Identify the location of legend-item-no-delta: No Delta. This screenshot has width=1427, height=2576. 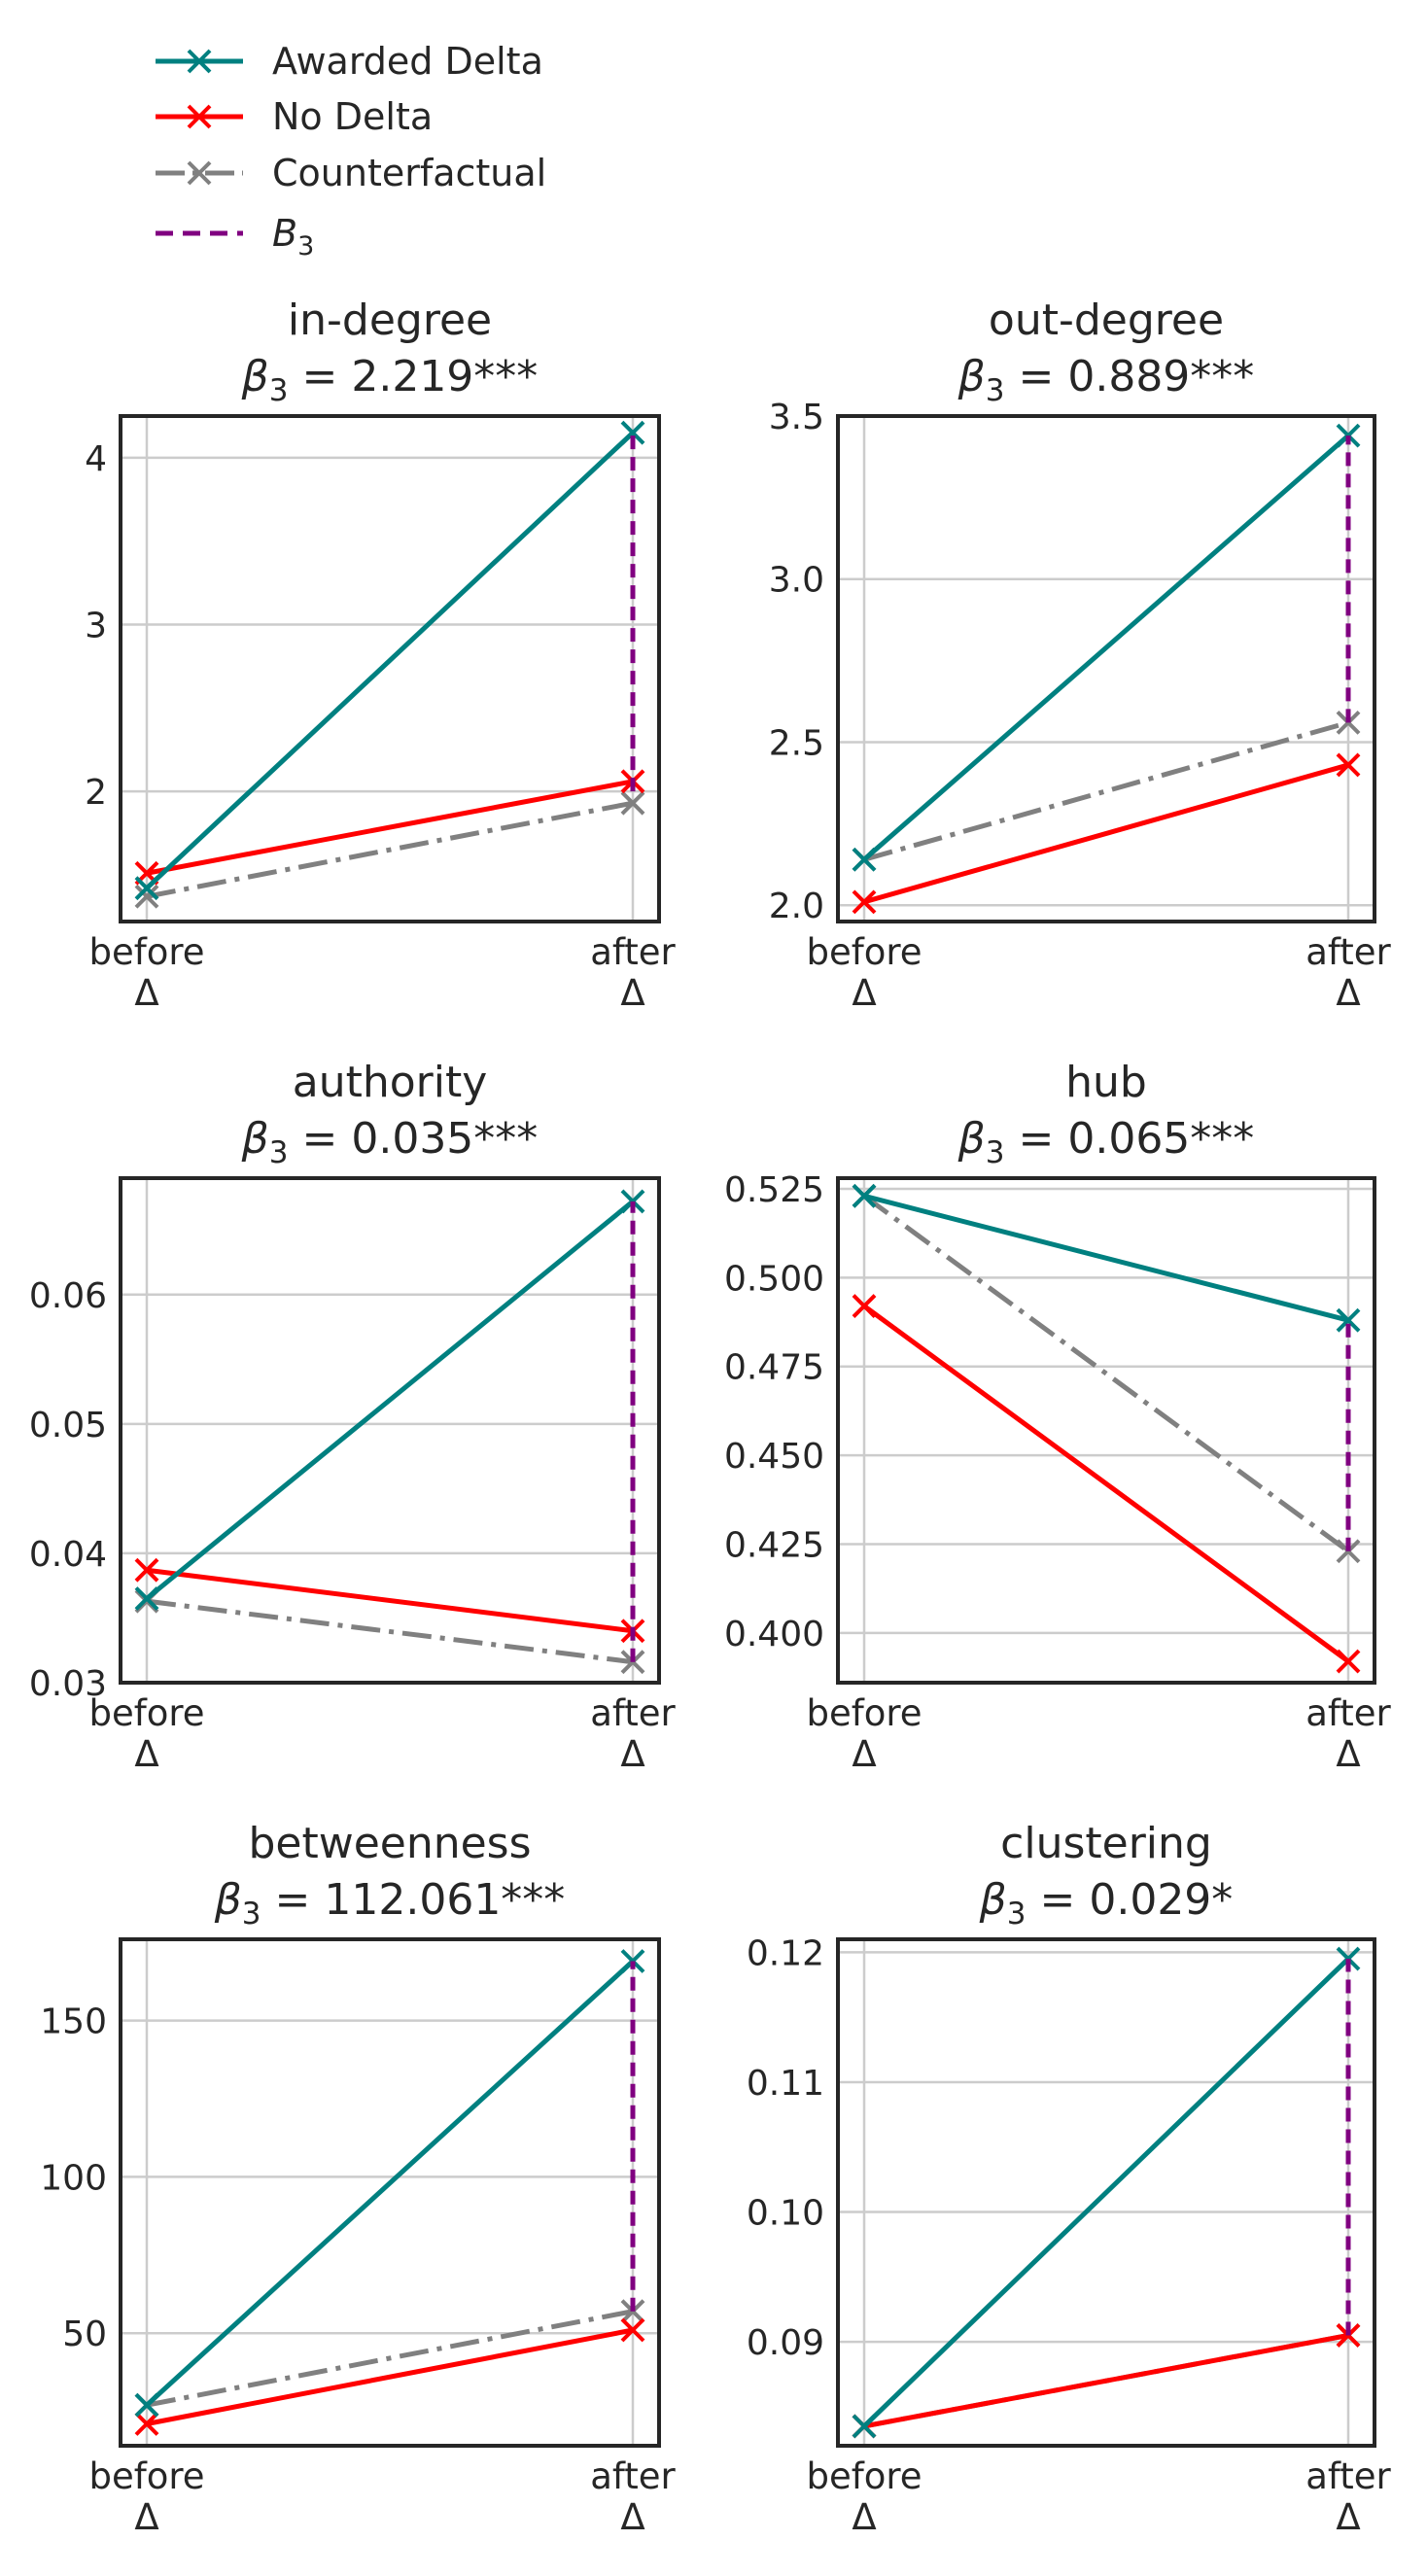
(294, 117).